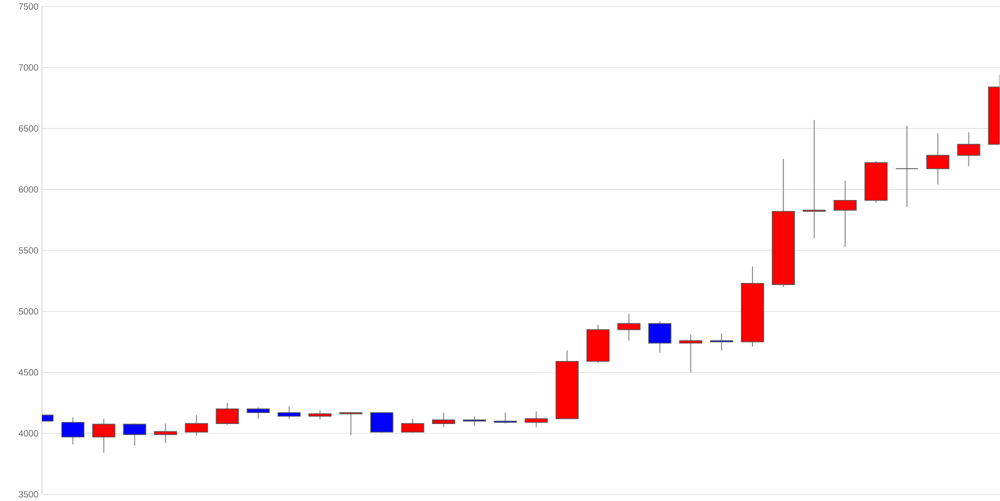 The height and width of the screenshot is (501, 1000). Describe the element at coordinates (28, 189) in the screenshot. I see `y-tick-label: 6000` at that location.